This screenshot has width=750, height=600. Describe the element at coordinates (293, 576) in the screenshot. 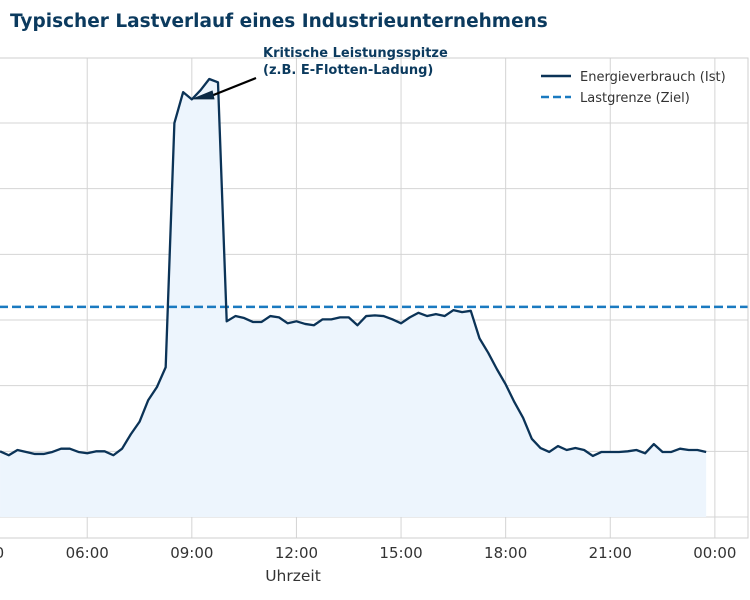

I see `x-axis-label: Uhrzeit` at that location.